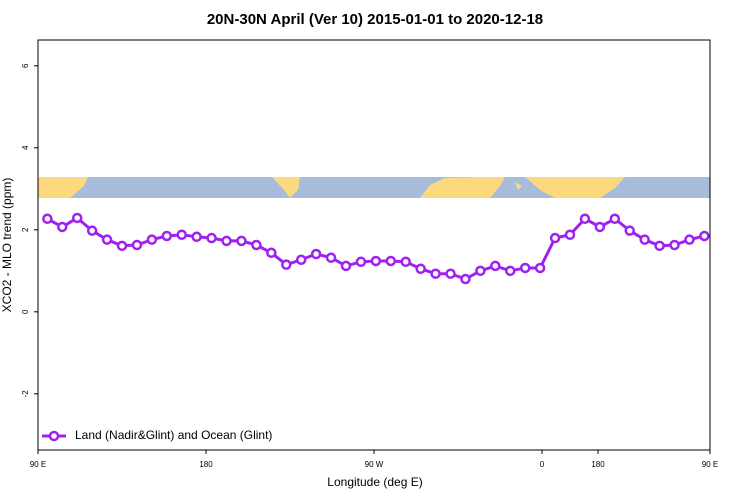  I want to click on legend-label: Land (Nadir&Glint) and Ocean (Glint), so click(173, 435).